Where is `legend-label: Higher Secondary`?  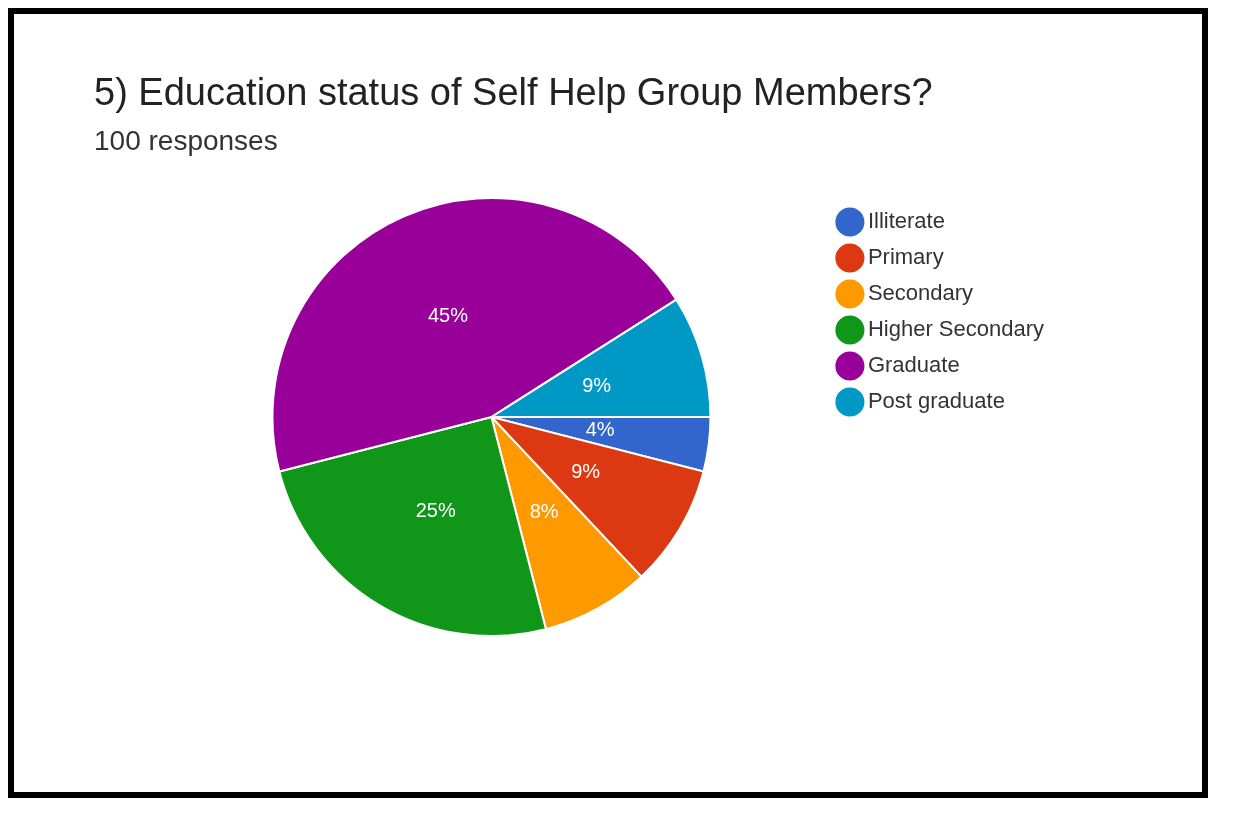
legend-label: Higher Secondary is located at coordinates (956, 329).